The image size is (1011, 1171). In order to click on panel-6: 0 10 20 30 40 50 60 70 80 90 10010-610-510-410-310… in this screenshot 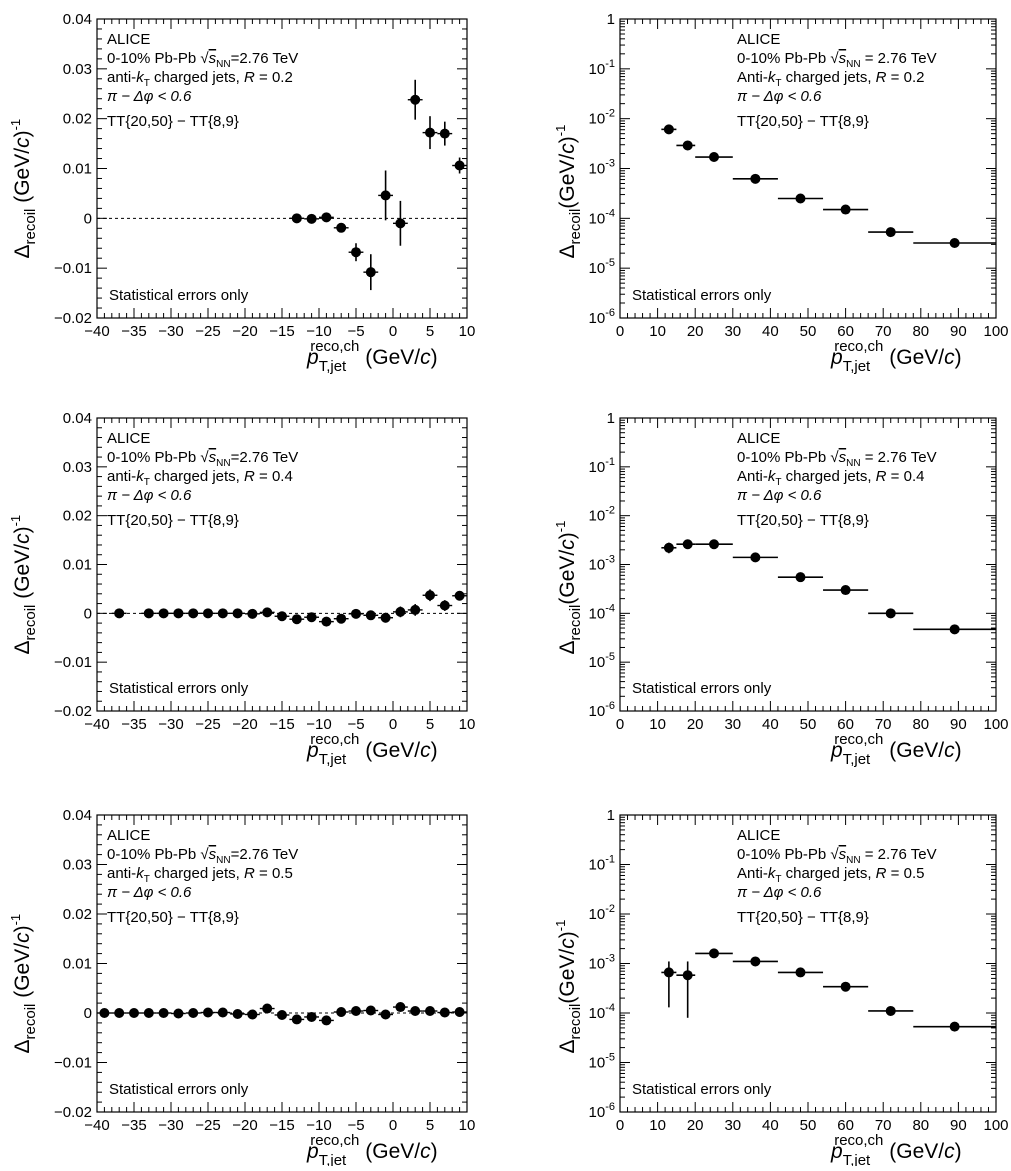, I will do `click(781, 988)`.